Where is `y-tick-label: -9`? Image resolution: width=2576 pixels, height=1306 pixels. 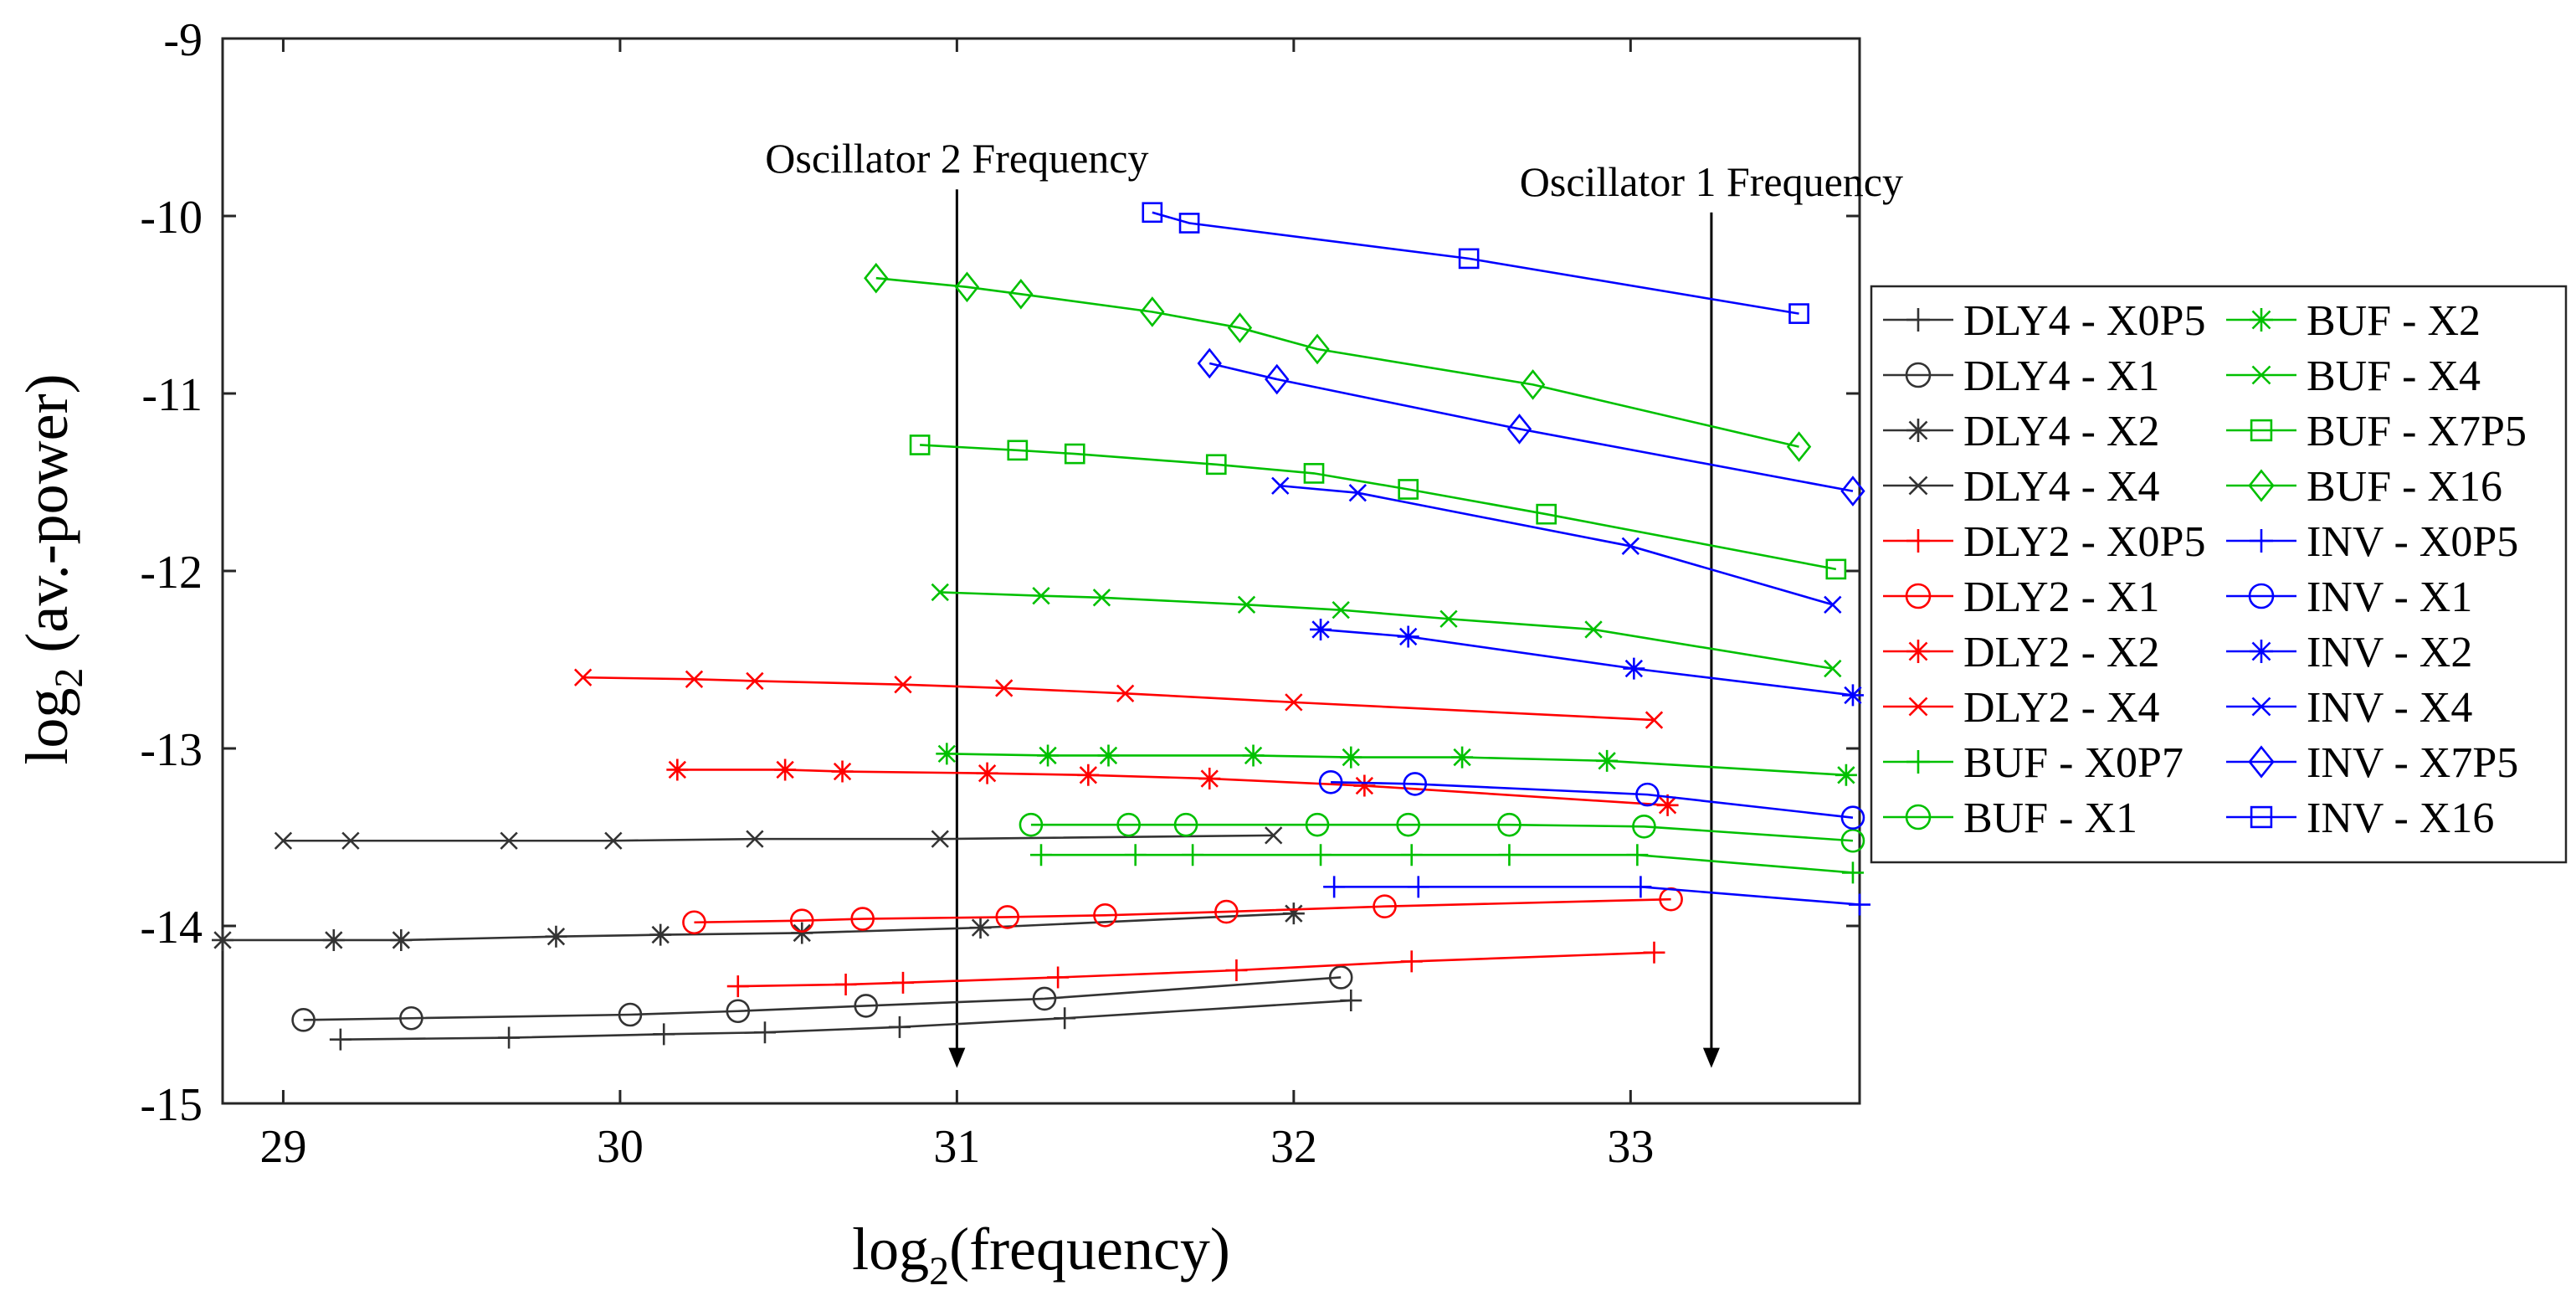 y-tick-label: -9 is located at coordinates (183, 40).